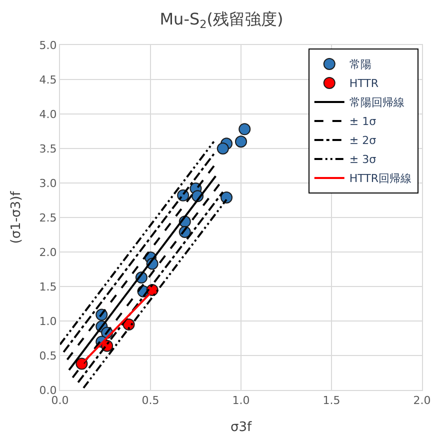 This screenshot has height=443, width=443. What do you see at coordinates (376, 103) in the screenshot?
I see `legend-label: 常陽回帰線` at bounding box center [376, 103].